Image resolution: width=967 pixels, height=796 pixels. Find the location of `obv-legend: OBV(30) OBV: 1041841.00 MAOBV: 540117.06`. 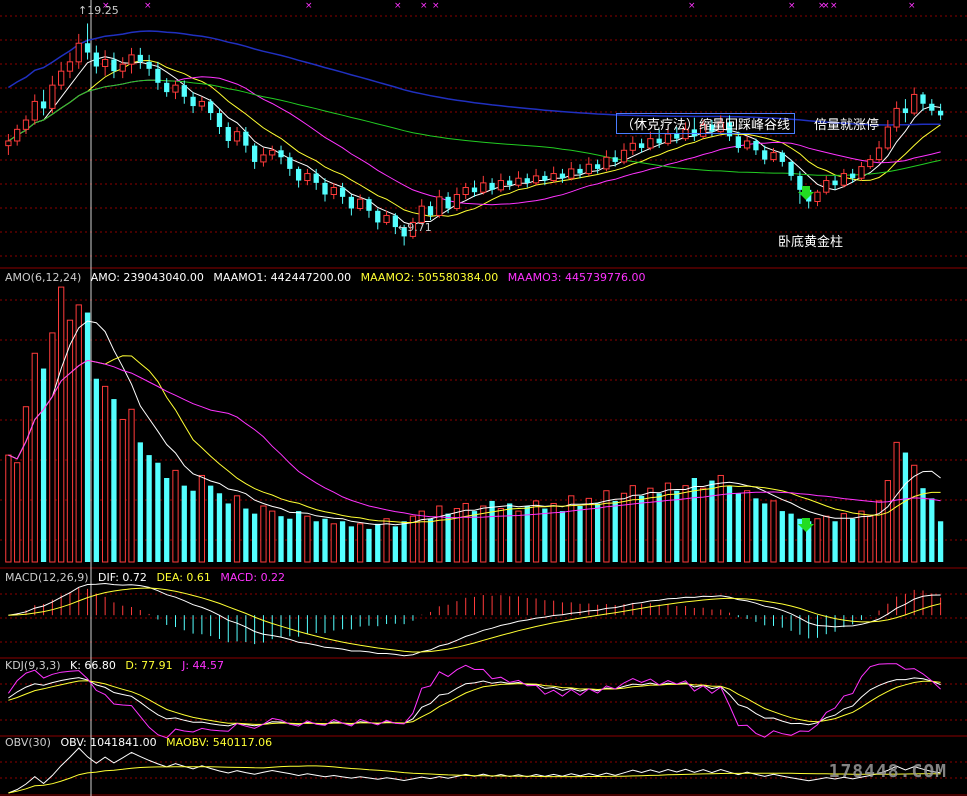

obv-legend: OBV(30) OBV: 1041841.00 MAOBV: 540117.06 is located at coordinates (141, 742).